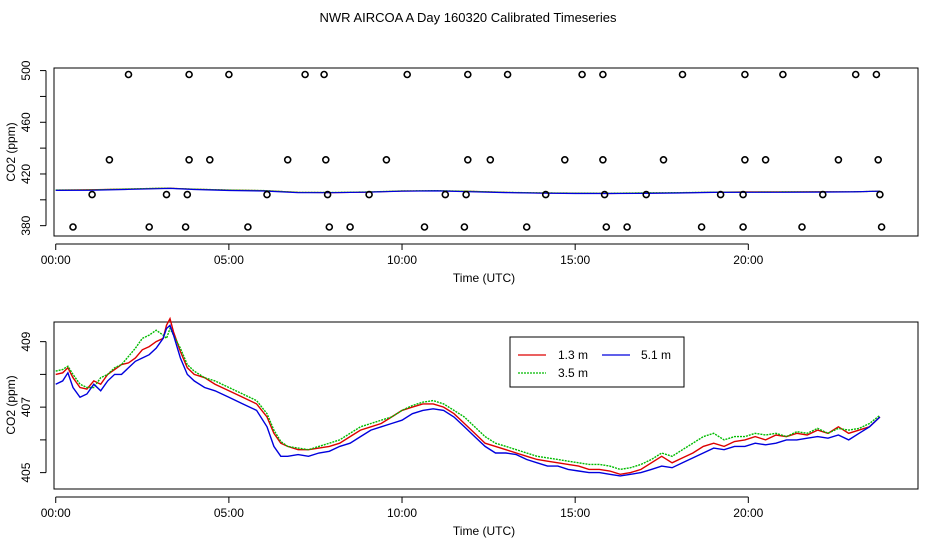 This screenshot has height=540, width=936. Describe the element at coordinates (575, 513) in the screenshot. I see `bot-x-tick-label: 15:00` at that location.